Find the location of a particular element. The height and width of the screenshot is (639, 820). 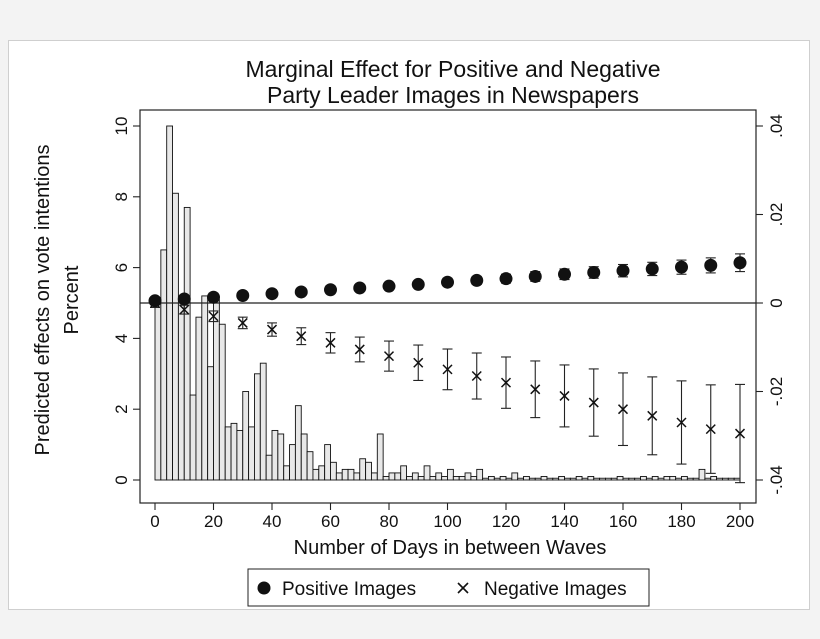

positive-images-series is located at coordinates (447, 280).